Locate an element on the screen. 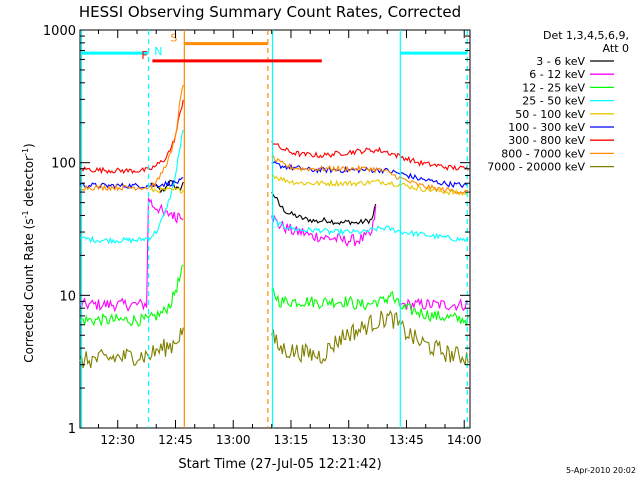 This screenshot has width=640, height=484. legend-label-1: 3 - 6 keV is located at coordinates (560, 61).